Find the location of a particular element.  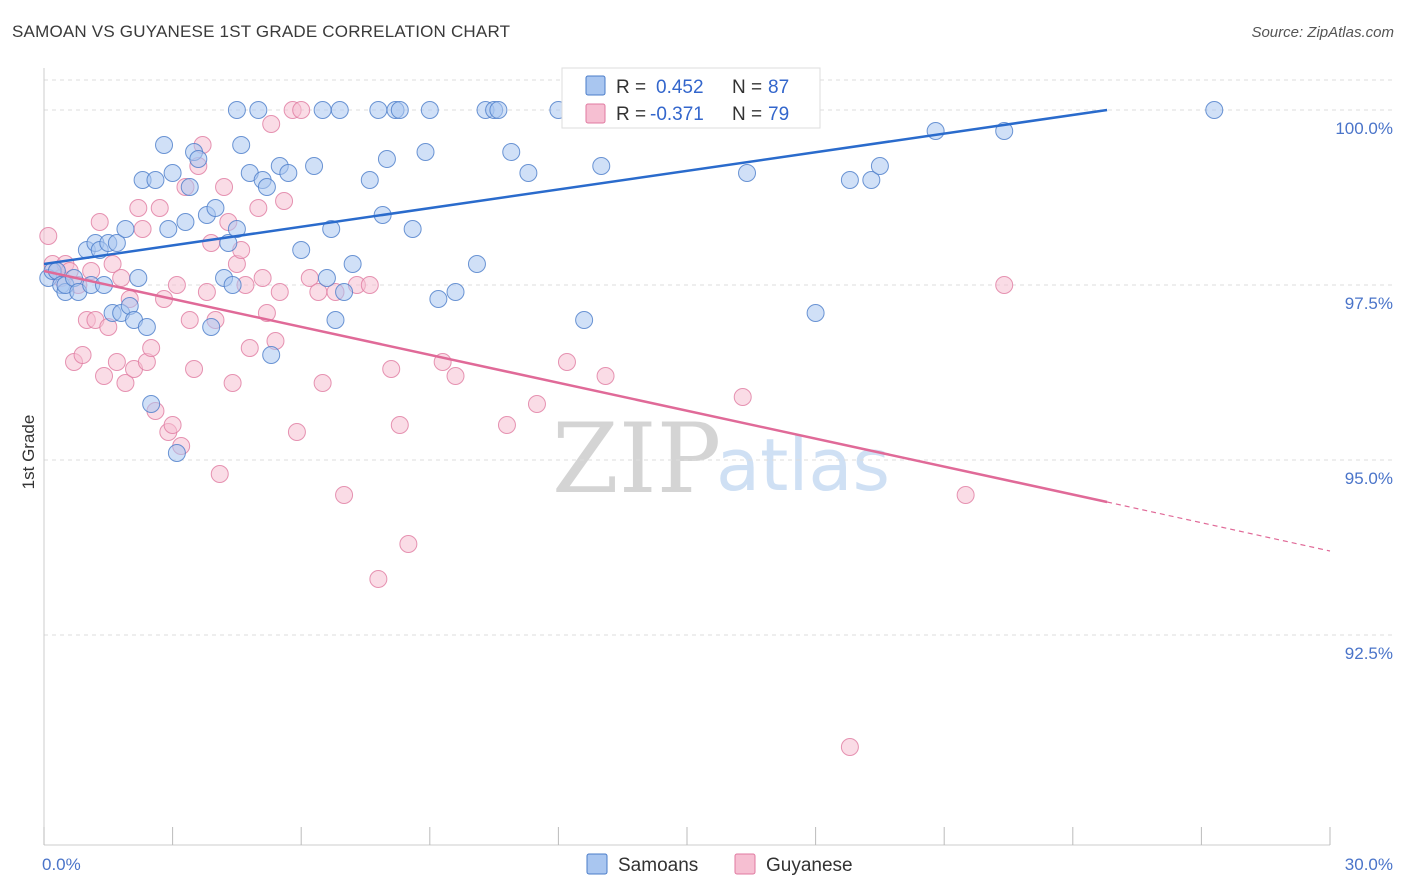

samoans-trend-line is located at coordinates (575, 187).